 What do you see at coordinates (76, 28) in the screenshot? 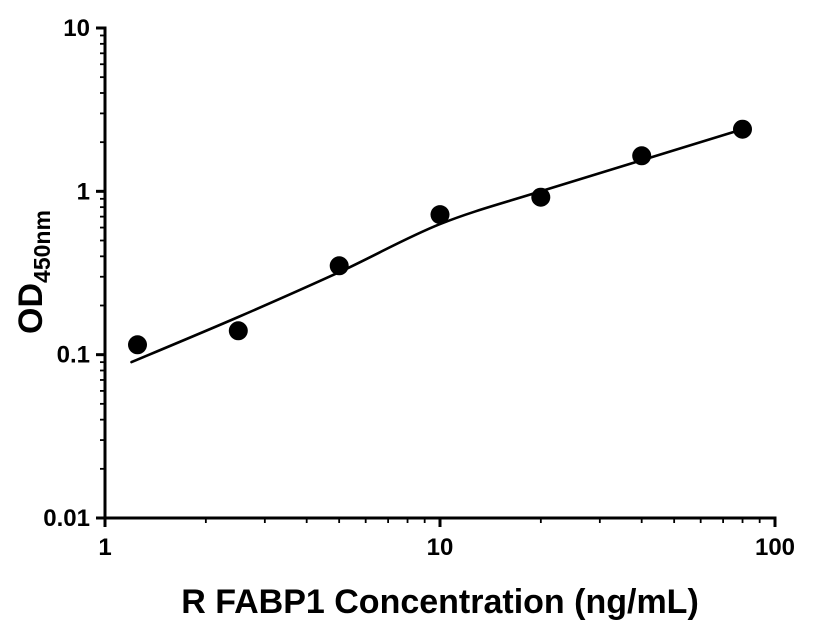
I see `y-tick-label: 10` at bounding box center [76, 28].